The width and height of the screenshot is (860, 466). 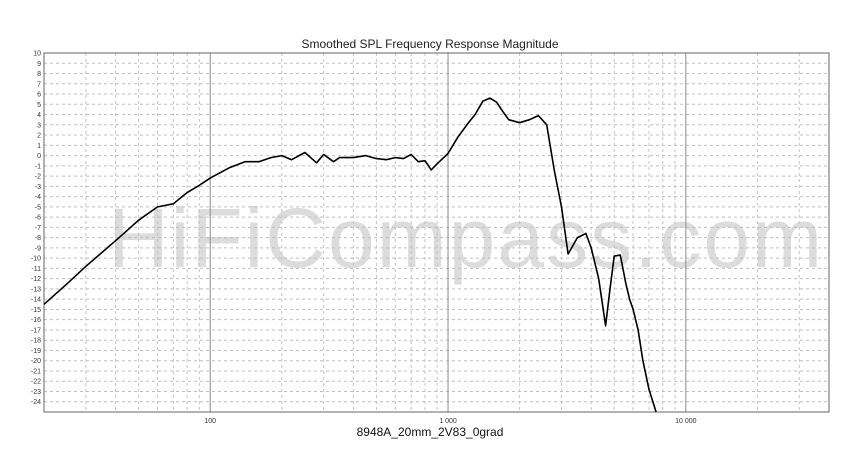 What do you see at coordinates (38, 207) in the screenshot?
I see `y-tick-label: -5` at bounding box center [38, 207].